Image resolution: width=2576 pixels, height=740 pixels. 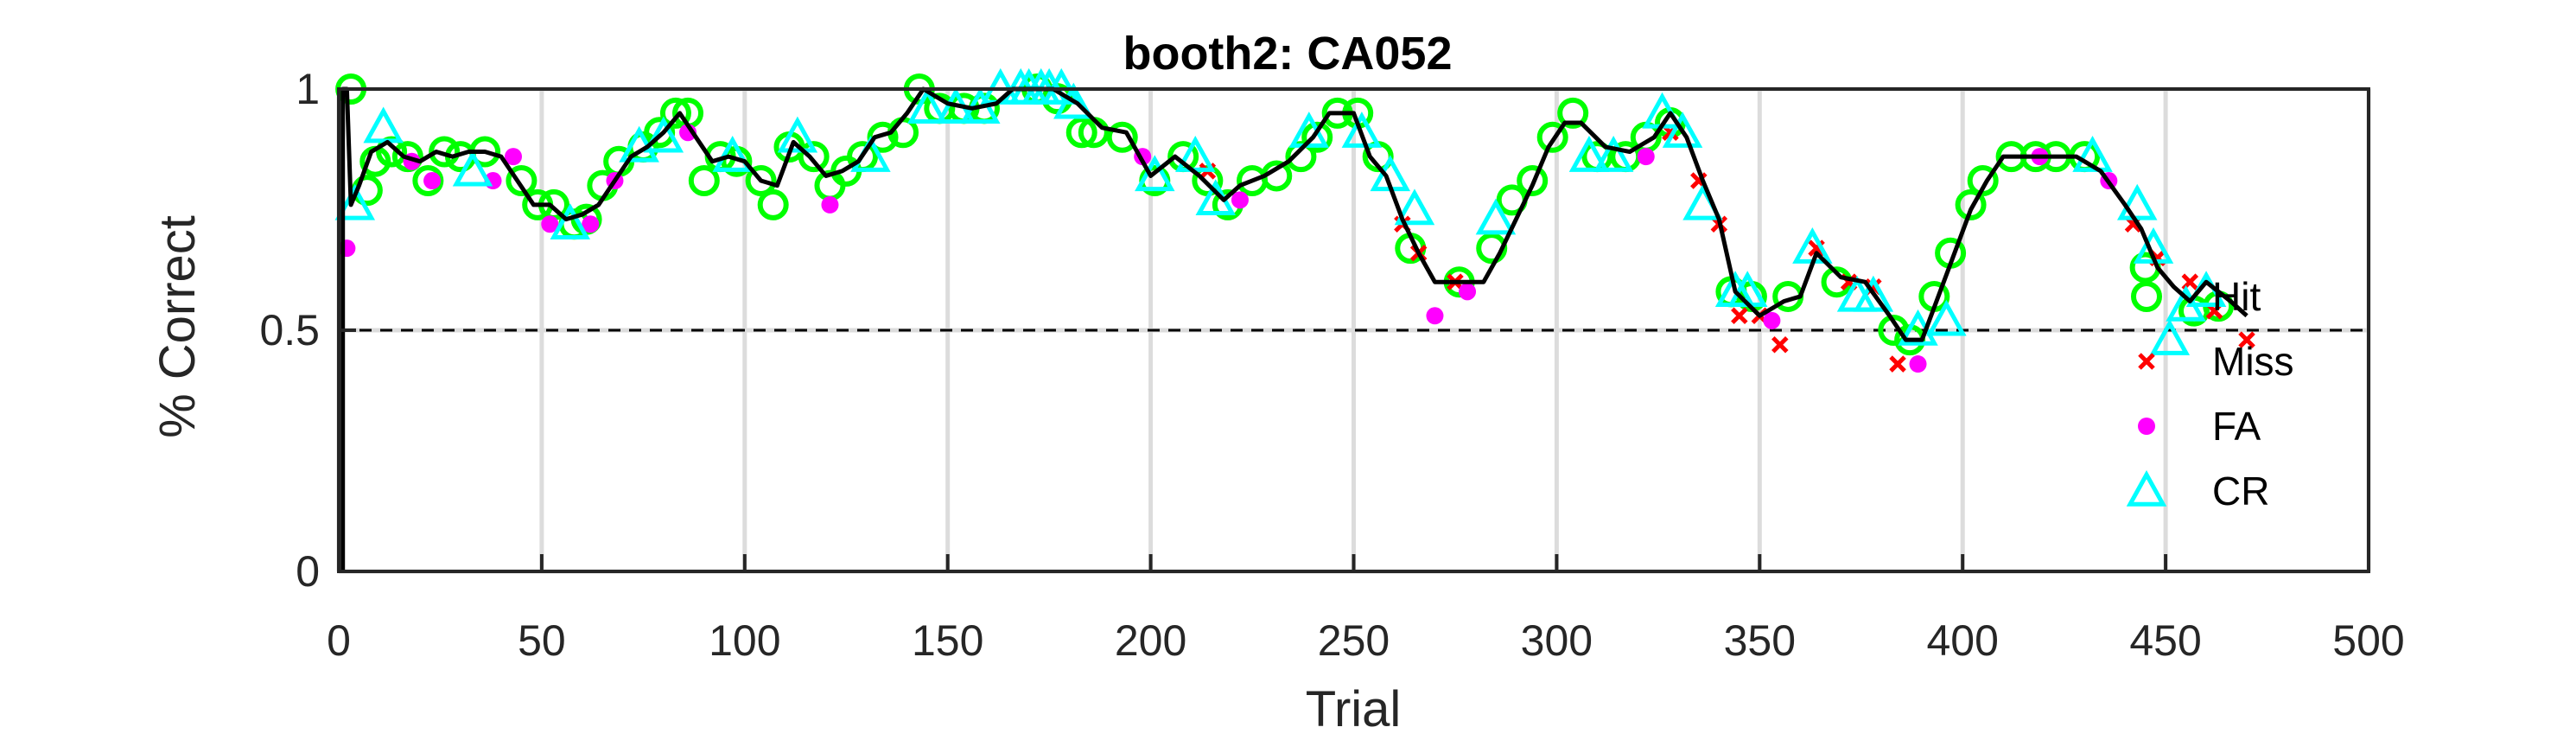 What do you see at coordinates (1962, 640) in the screenshot?
I see `x-tick-label: 400` at bounding box center [1962, 640].